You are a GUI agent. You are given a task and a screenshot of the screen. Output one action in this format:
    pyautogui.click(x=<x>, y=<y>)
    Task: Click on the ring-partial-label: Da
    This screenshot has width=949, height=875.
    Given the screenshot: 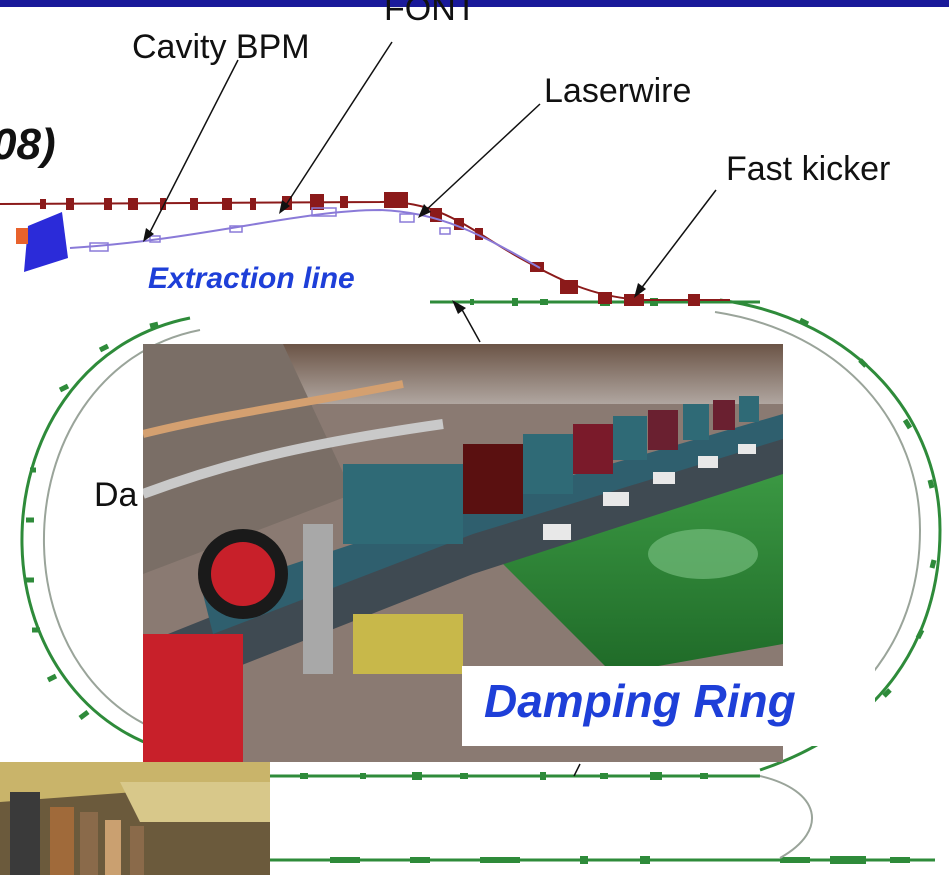 What is the action you would take?
    pyautogui.click(x=116, y=495)
    